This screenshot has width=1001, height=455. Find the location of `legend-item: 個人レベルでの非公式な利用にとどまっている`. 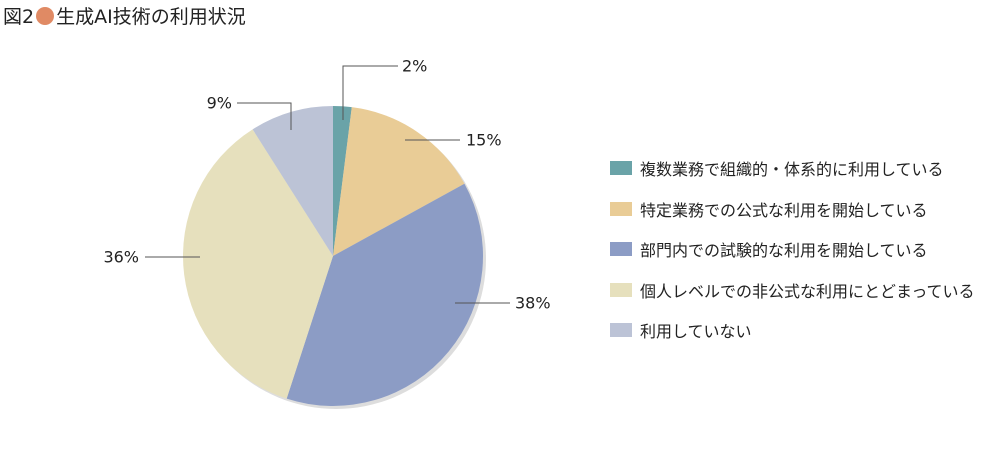

legend-item: 個人レベルでの非公式な利用にとどまっている is located at coordinates (792, 290).